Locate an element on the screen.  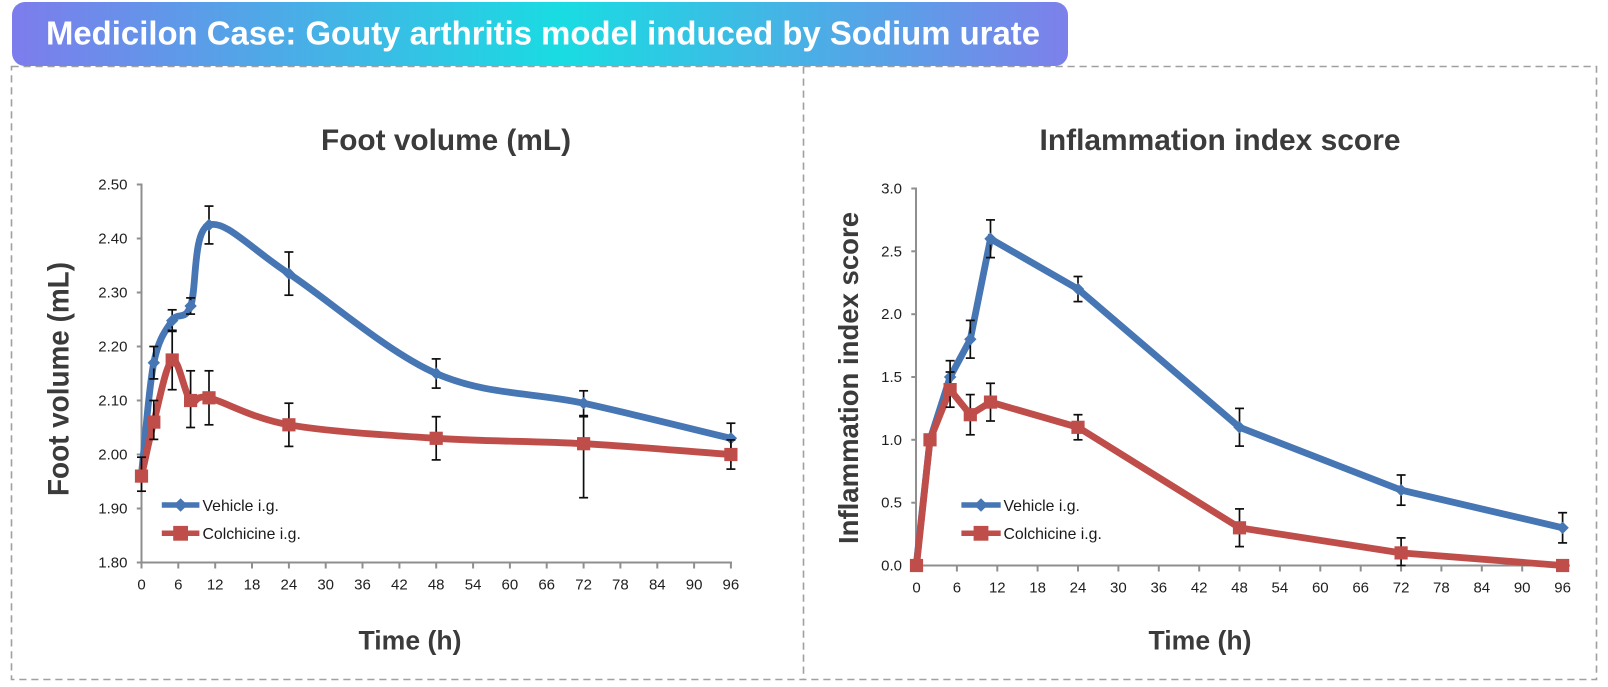
svg-text: 2.0 is located at coordinates (891, 314).